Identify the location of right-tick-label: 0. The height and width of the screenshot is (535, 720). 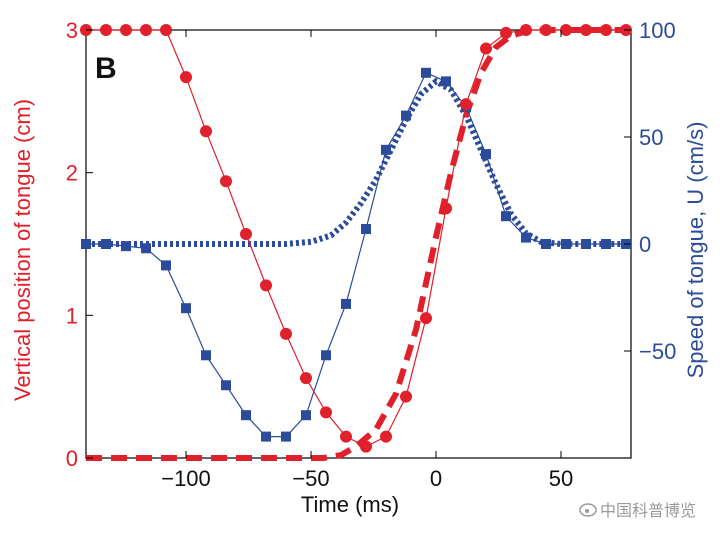
(645, 244).